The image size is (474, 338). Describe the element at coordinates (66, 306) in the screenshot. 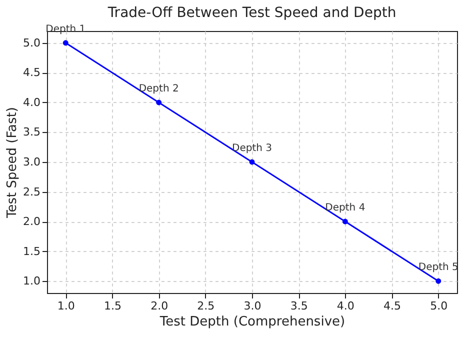

I see `x-tick-label: 1.0` at that location.